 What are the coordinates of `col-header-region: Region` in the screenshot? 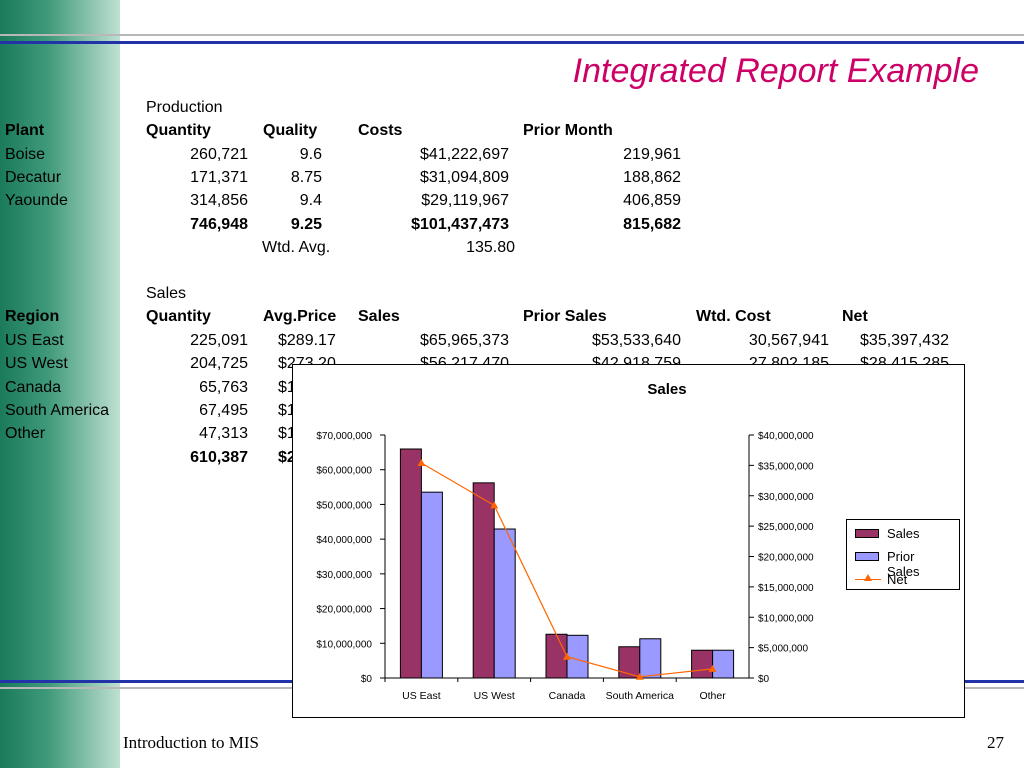 It's located at (32, 316).